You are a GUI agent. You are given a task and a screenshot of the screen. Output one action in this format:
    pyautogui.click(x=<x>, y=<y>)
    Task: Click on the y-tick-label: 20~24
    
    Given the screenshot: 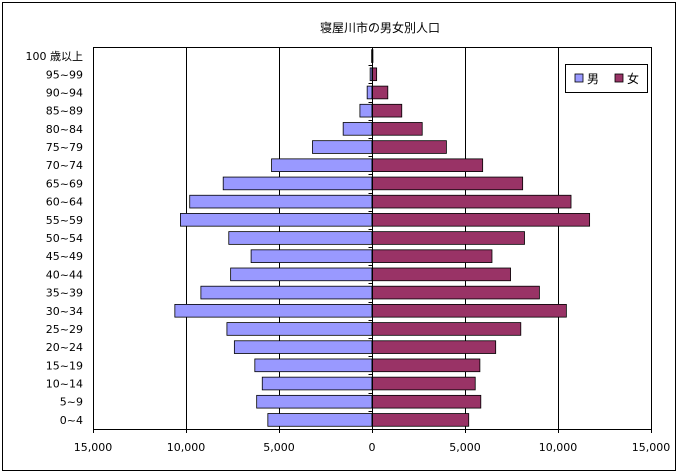 What is the action you would take?
    pyautogui.click(x=64, y=347)
    